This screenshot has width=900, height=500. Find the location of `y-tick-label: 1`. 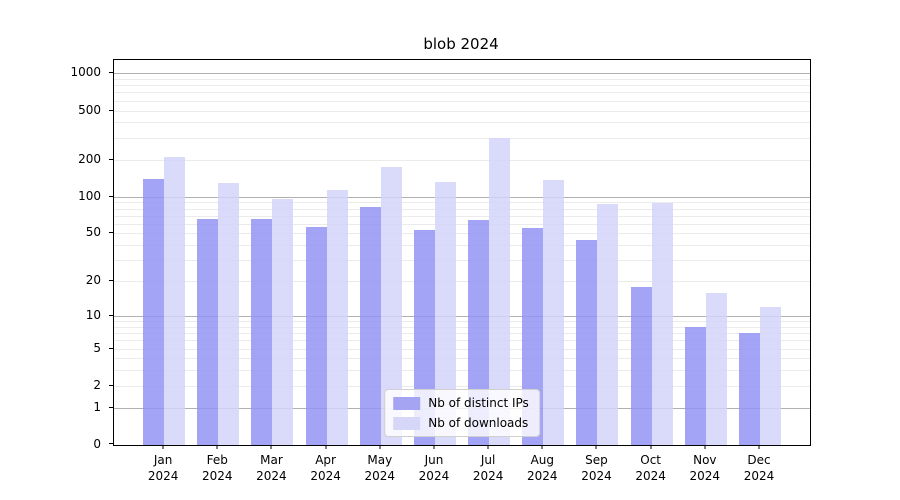

y-tick-label: 1 is located at coordinates (97, 406).